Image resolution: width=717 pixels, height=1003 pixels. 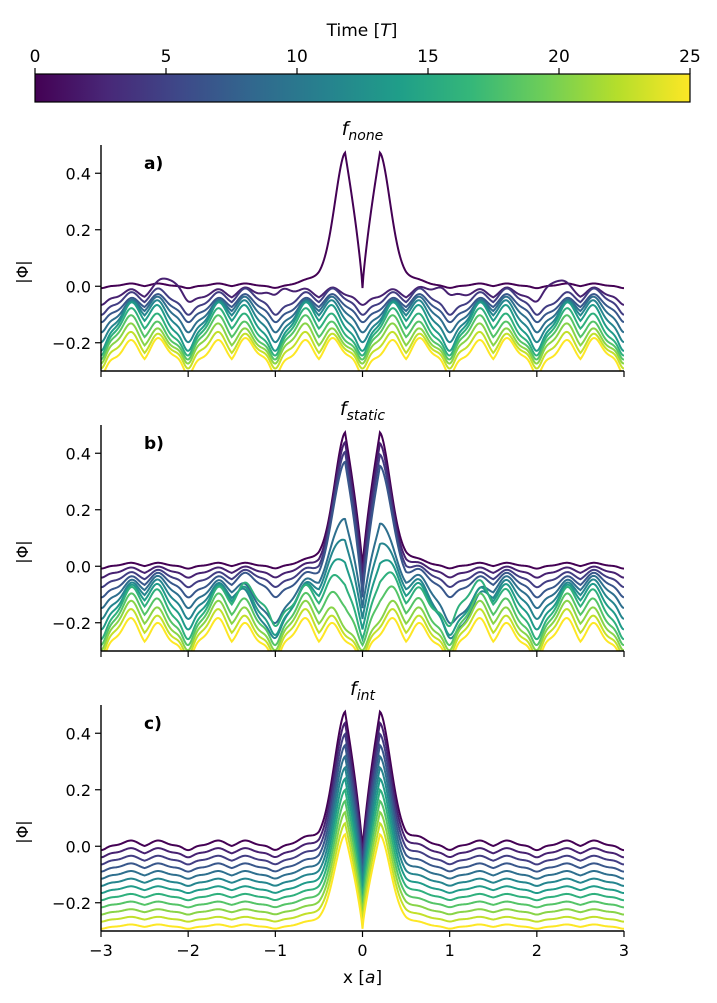 What do you see at coordinates (362, 691) in the screenshot?
I see `panel-title: fint` at bounding box center [362, 691].